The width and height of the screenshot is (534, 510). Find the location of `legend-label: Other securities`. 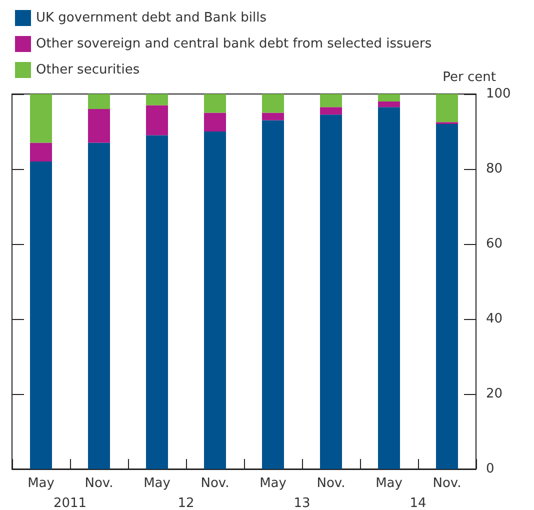

legend-label: Other securities is located at coordinates (88, 70).